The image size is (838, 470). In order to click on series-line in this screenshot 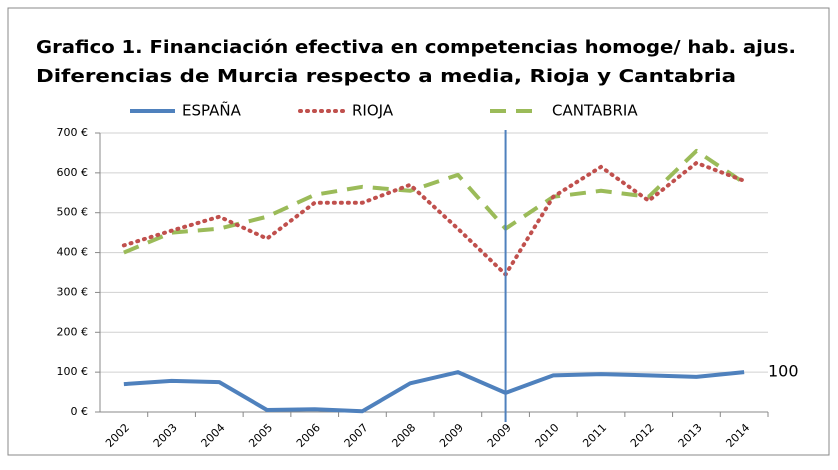, I will do `click(434, 392)`.